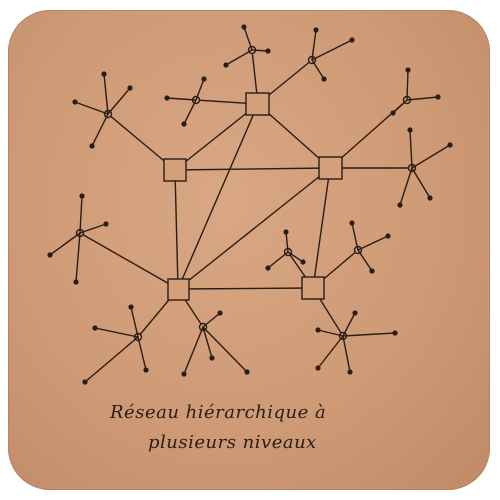  Describe the element at coordinates (215, 343) in the screenshot. I see `subnode-cluster-bottom-middle` at that location.